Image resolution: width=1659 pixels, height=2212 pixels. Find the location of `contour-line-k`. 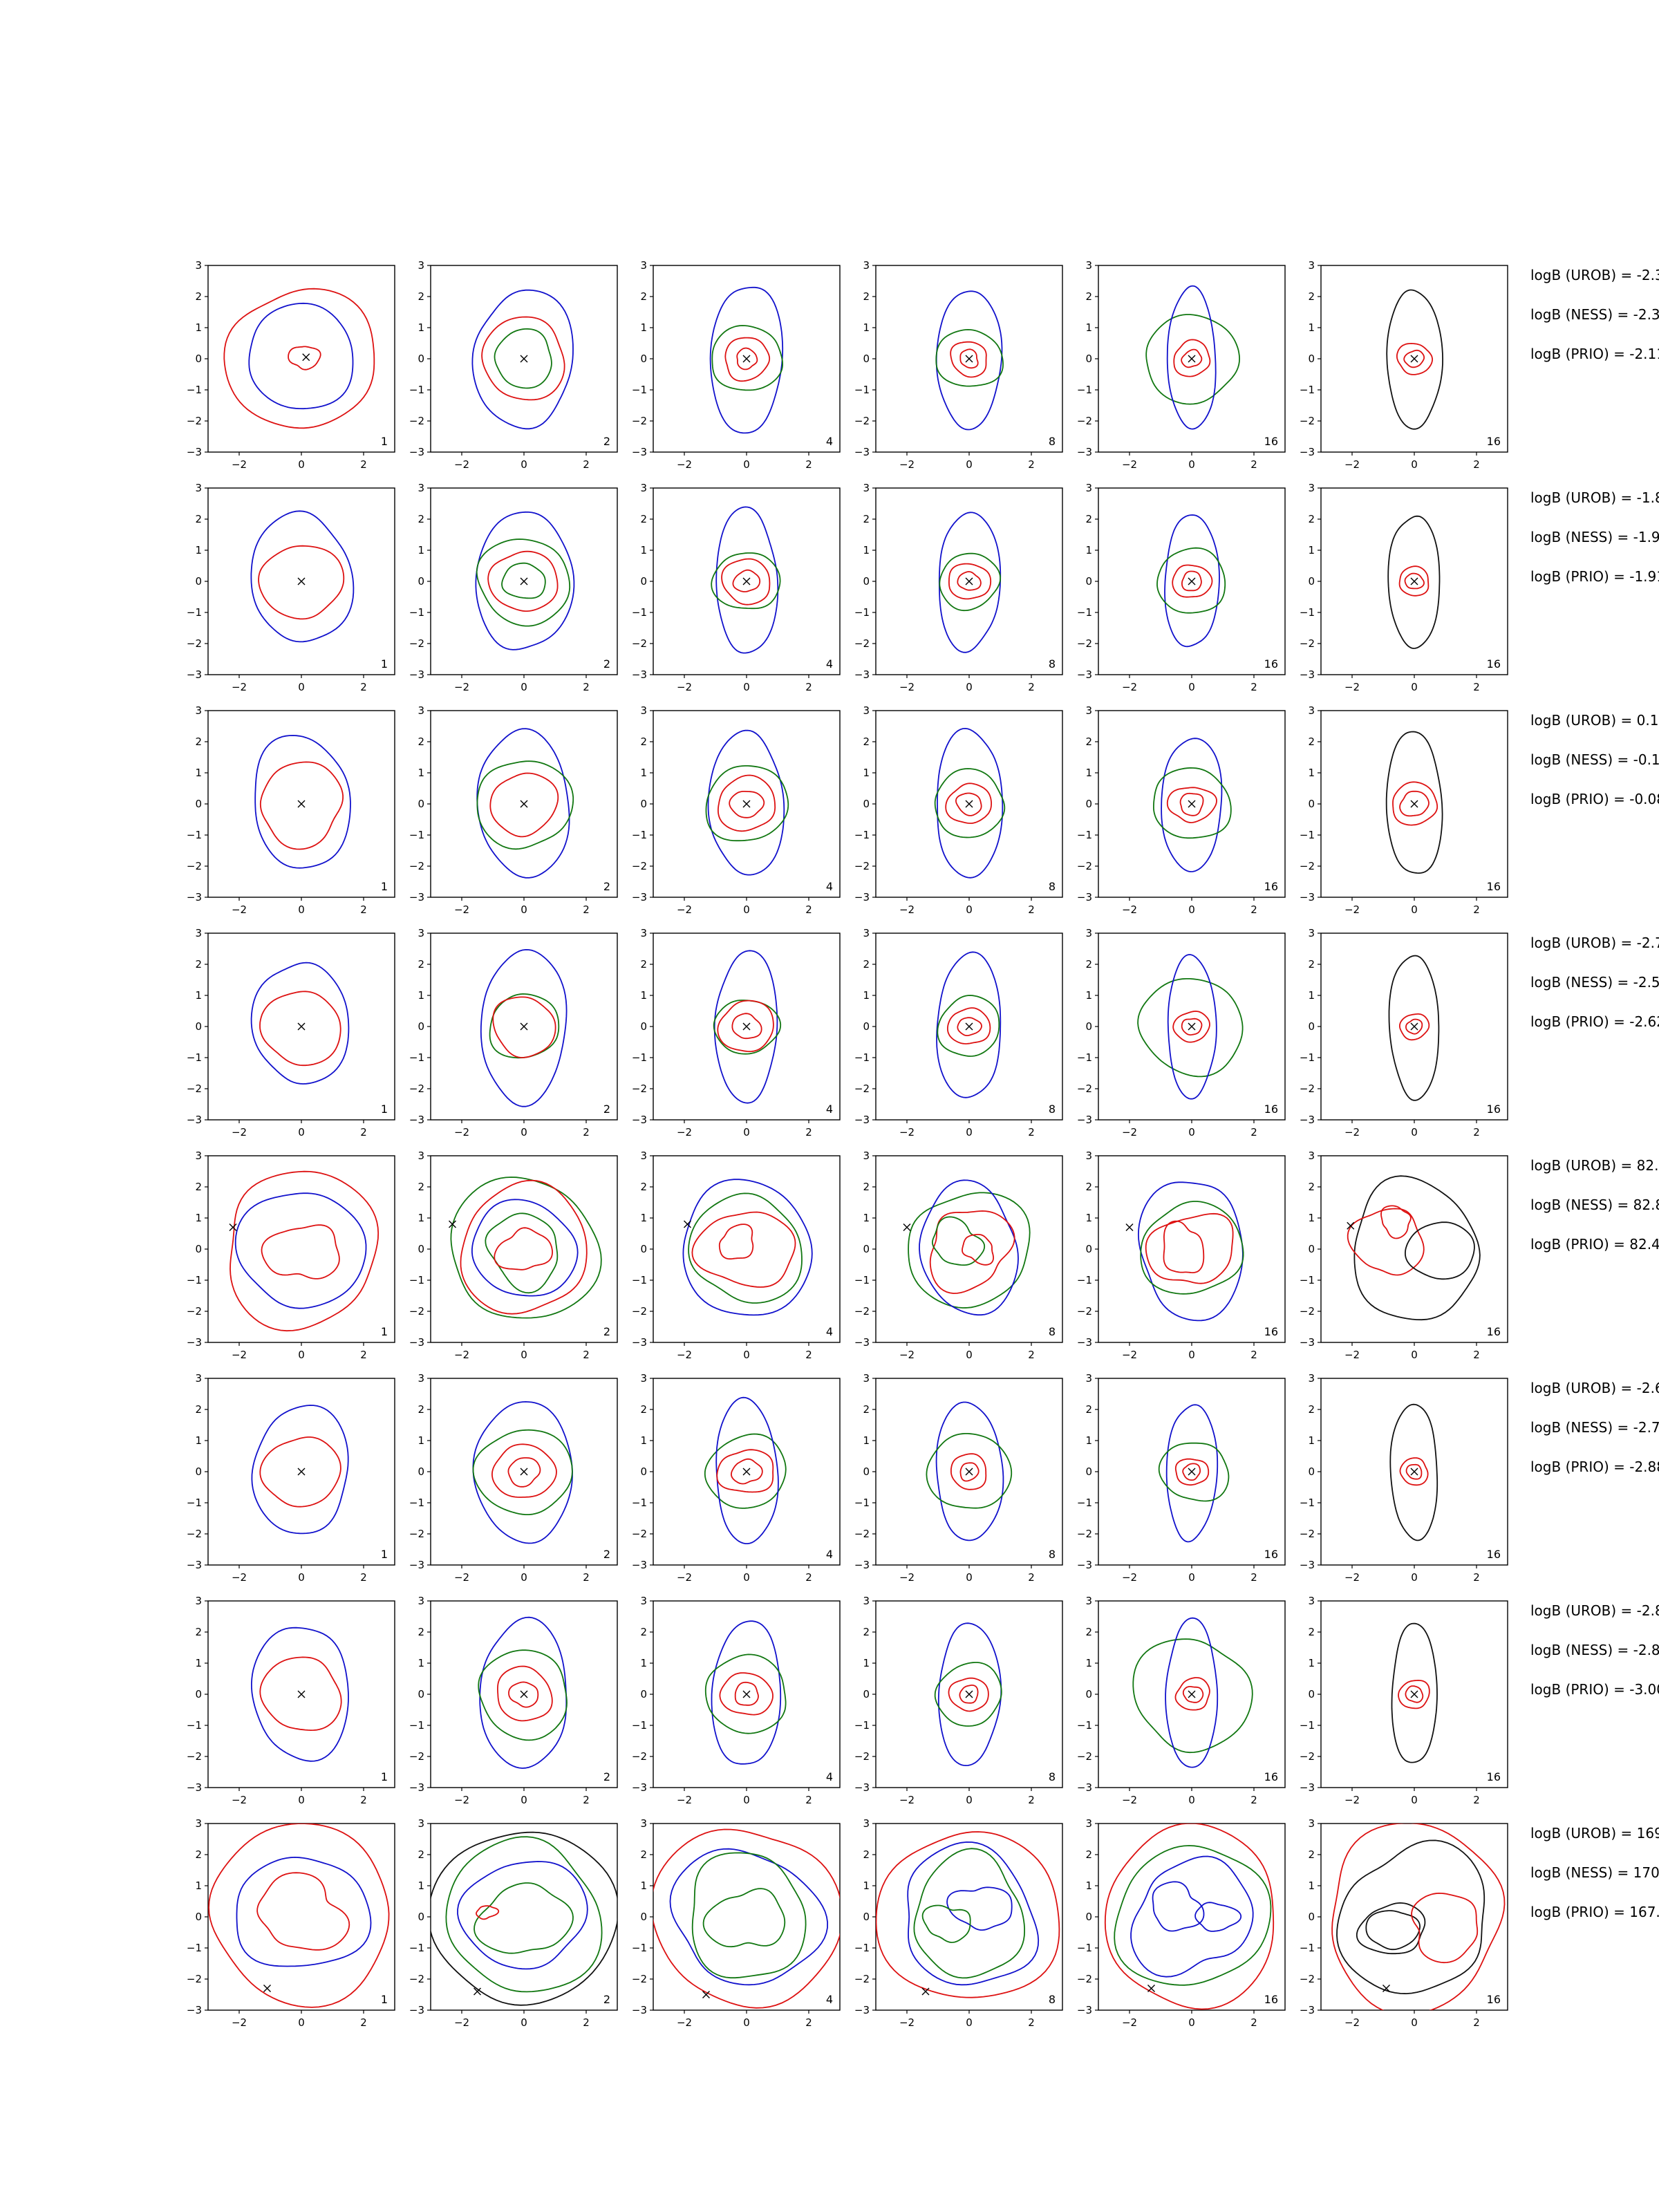

contour-line-k is located at coordinates (524, 1919).